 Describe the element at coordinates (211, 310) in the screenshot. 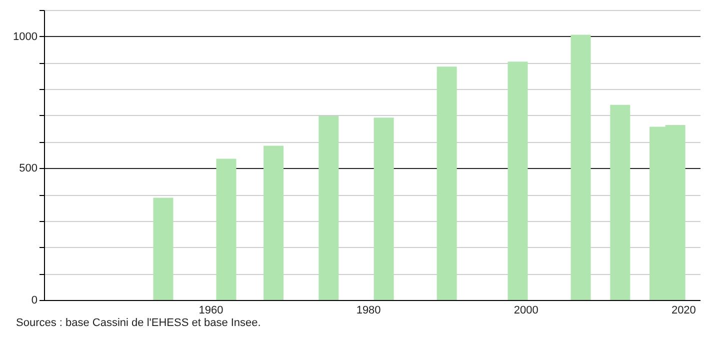

I see `x-tick-label: 1960` at that location.